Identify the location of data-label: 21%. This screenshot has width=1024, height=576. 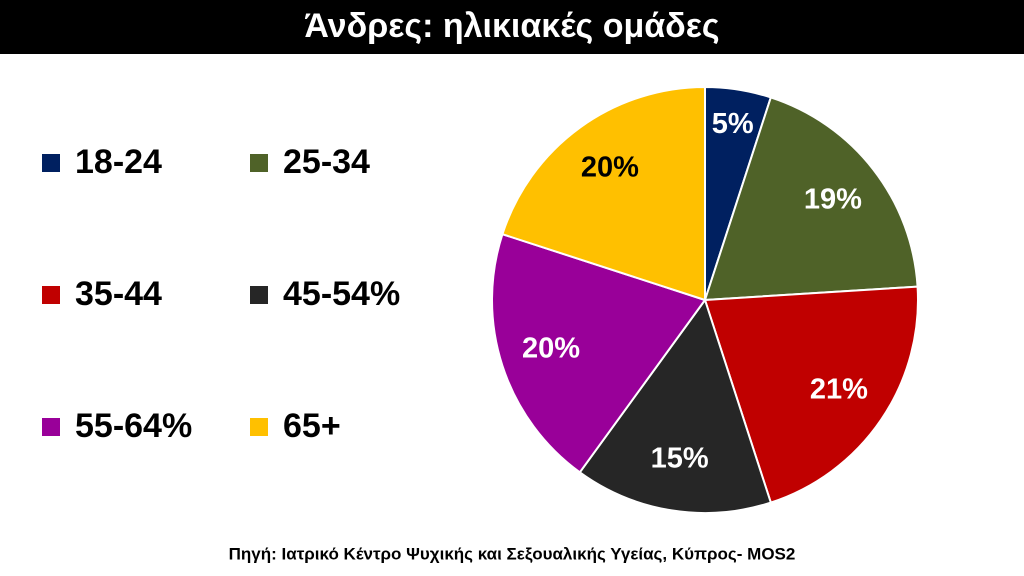
(839, 390).